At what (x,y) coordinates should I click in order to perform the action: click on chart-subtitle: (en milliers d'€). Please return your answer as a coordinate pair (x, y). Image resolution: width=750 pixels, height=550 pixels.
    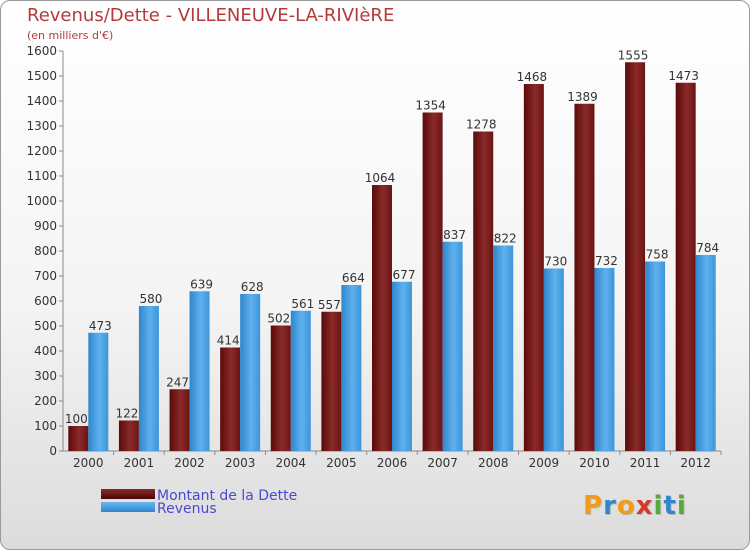
    Looking at the image, I should click on (70, 35).